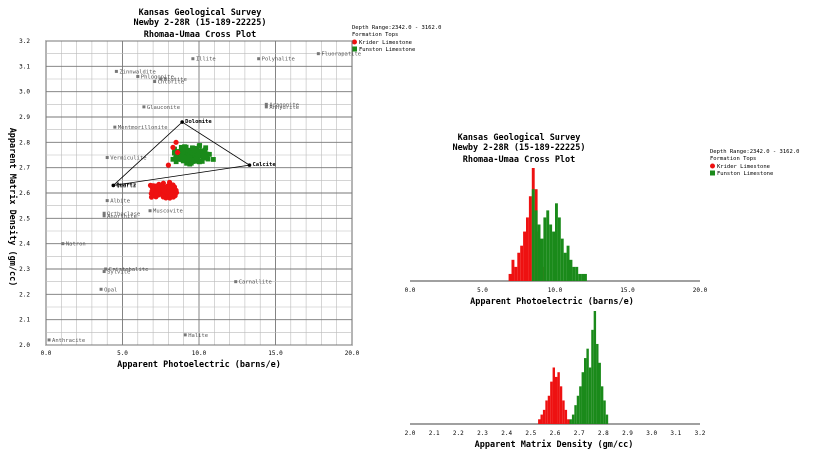 The width and height of the screenshot is (813, 459). I want to click on rho-hist-x-tick-label: 2.8, so click(603, 433).